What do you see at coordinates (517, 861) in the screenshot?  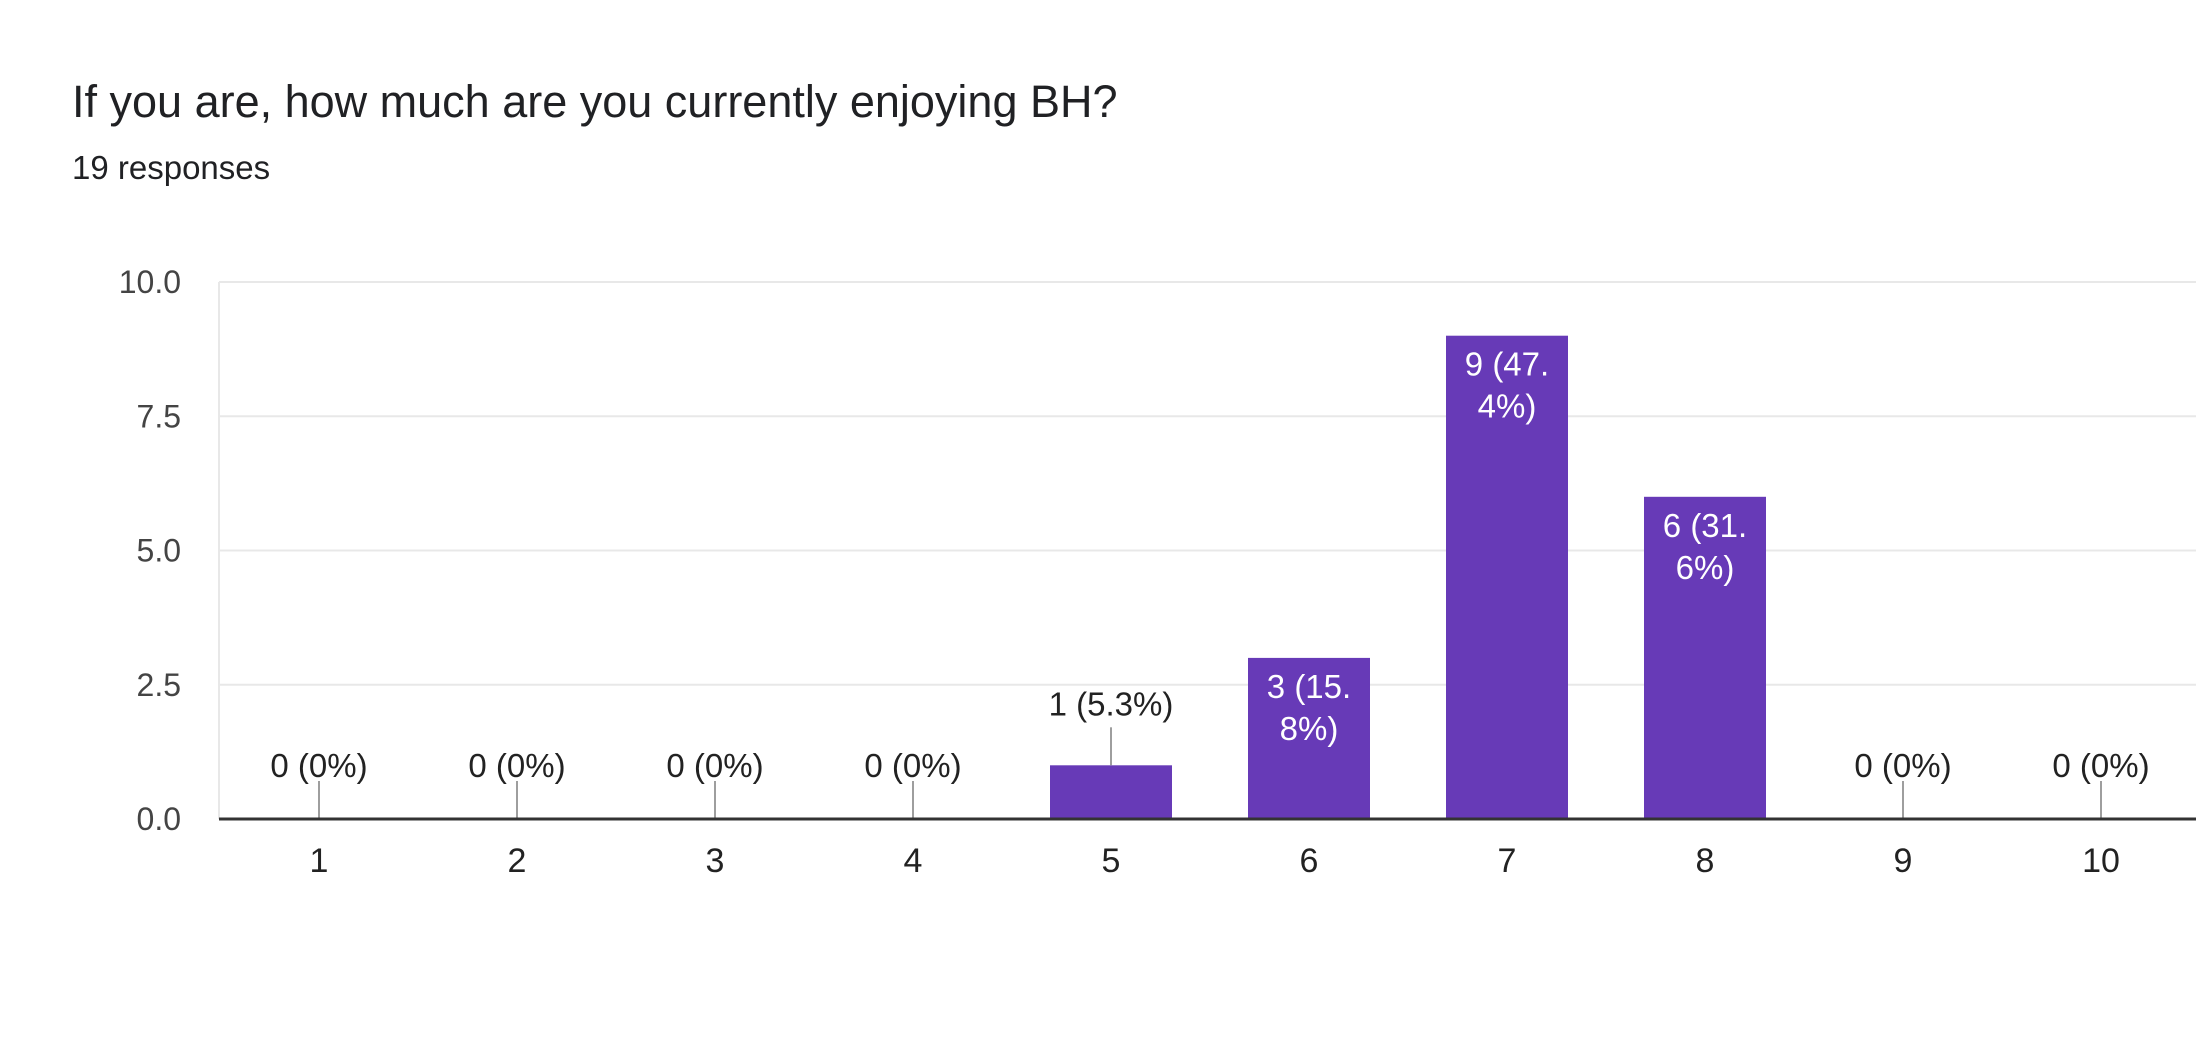 I see `x-tick-label: 2` at bounding box center [517, 861].